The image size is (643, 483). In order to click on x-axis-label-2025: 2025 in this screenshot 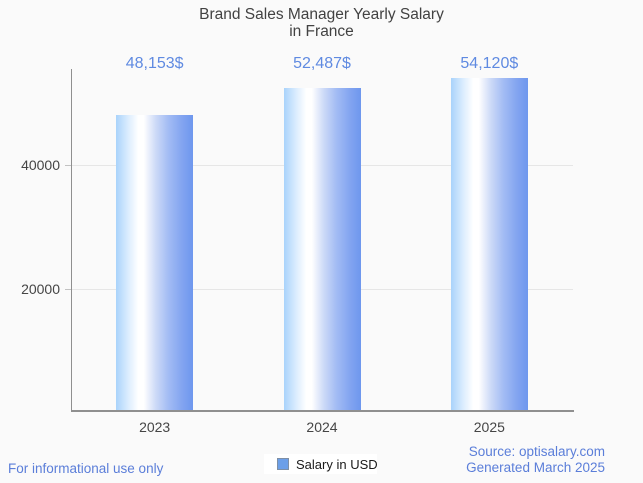, I will do `click(489, 427)`.